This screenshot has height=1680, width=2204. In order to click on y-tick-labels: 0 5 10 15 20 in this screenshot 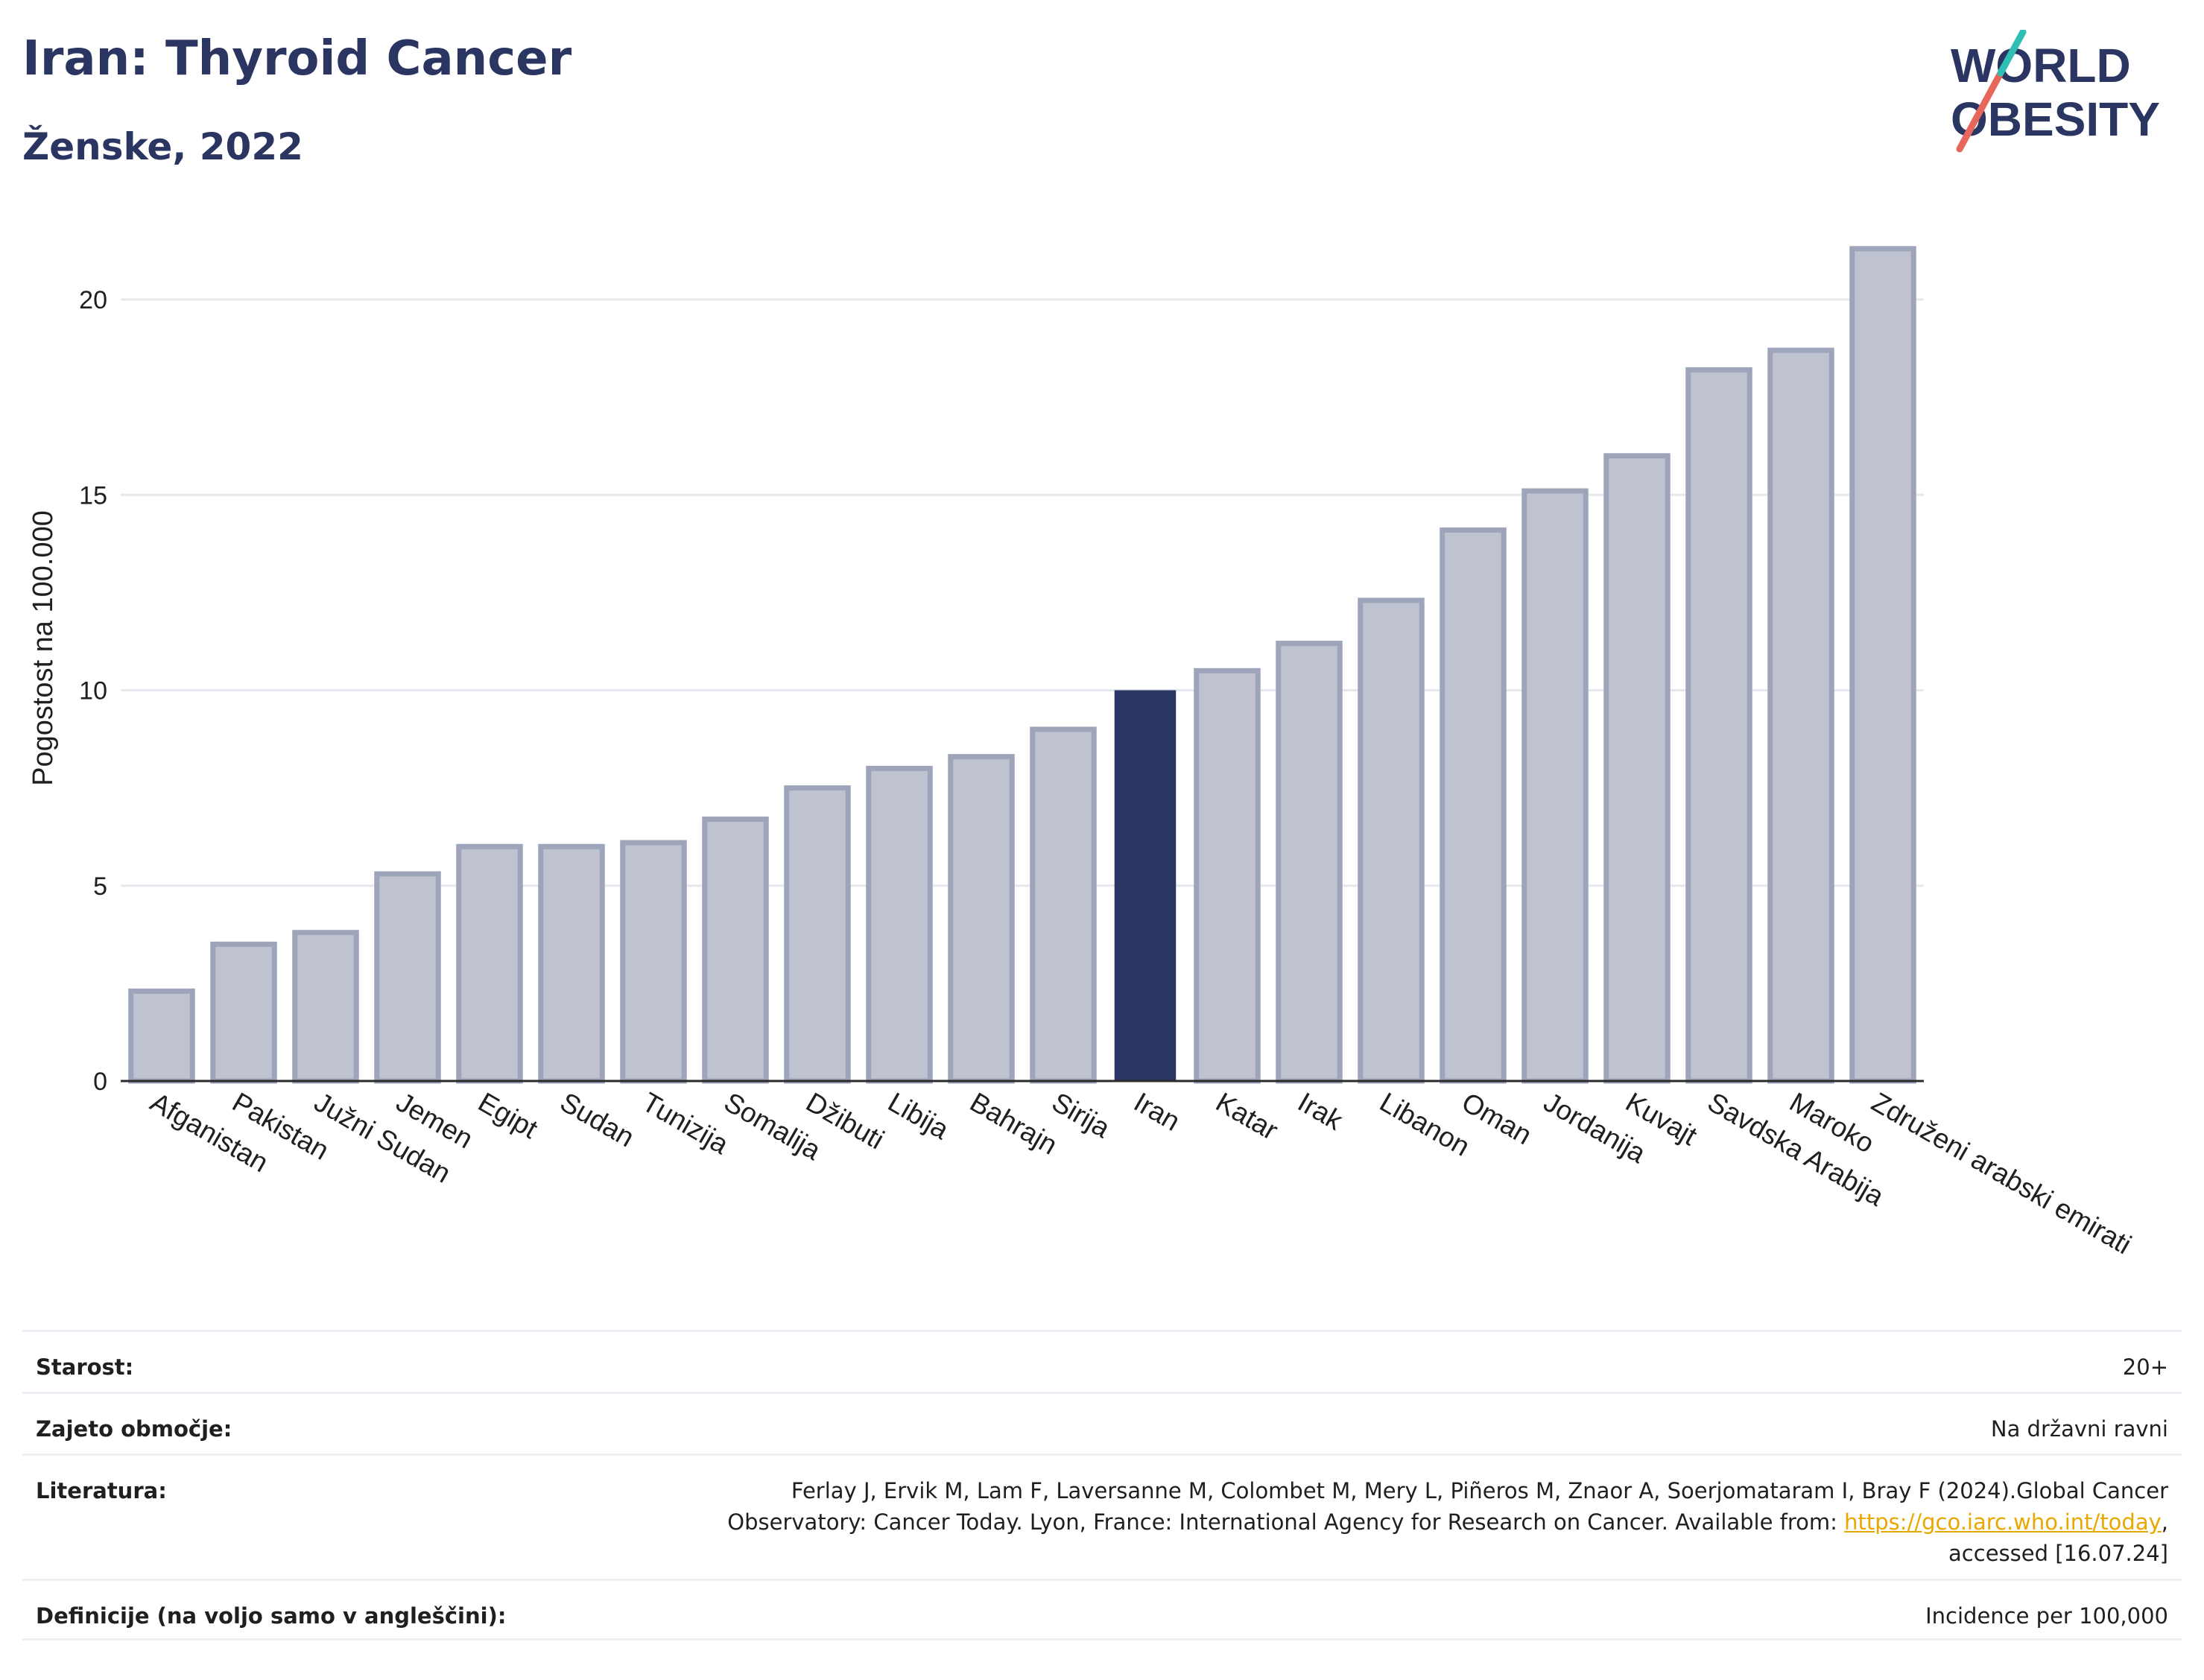, I will do `click(93, 691)`.